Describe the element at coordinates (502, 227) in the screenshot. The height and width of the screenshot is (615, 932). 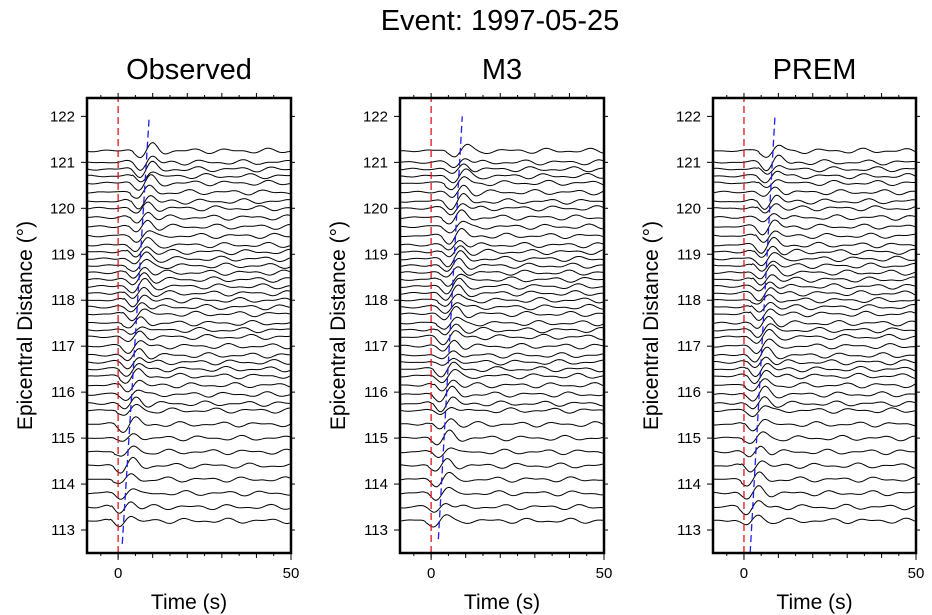
I see `trace-119.6` at that location.